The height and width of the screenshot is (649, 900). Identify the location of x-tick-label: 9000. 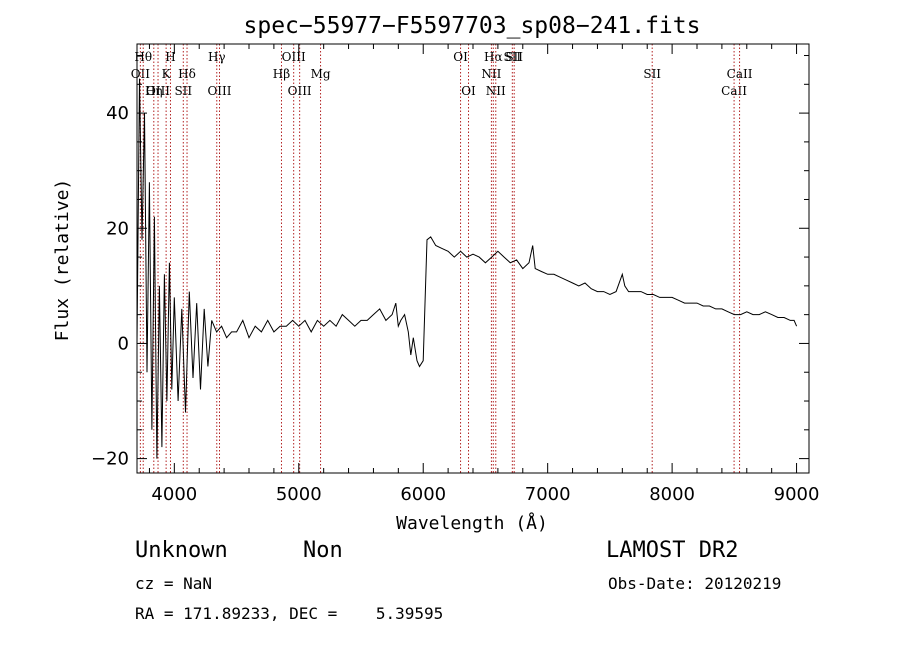
(797, 494).